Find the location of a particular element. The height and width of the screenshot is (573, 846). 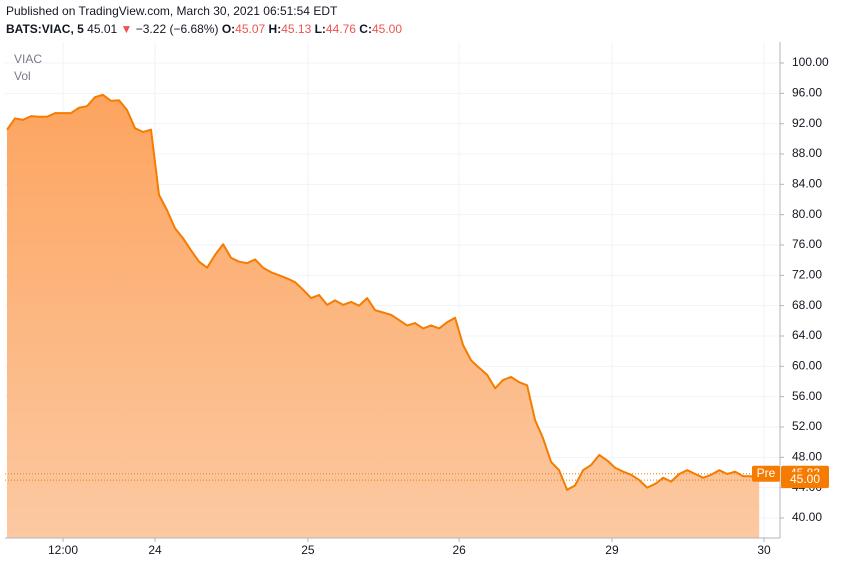

y-tick-label: 60.00 is located at coordinates (807, 365).